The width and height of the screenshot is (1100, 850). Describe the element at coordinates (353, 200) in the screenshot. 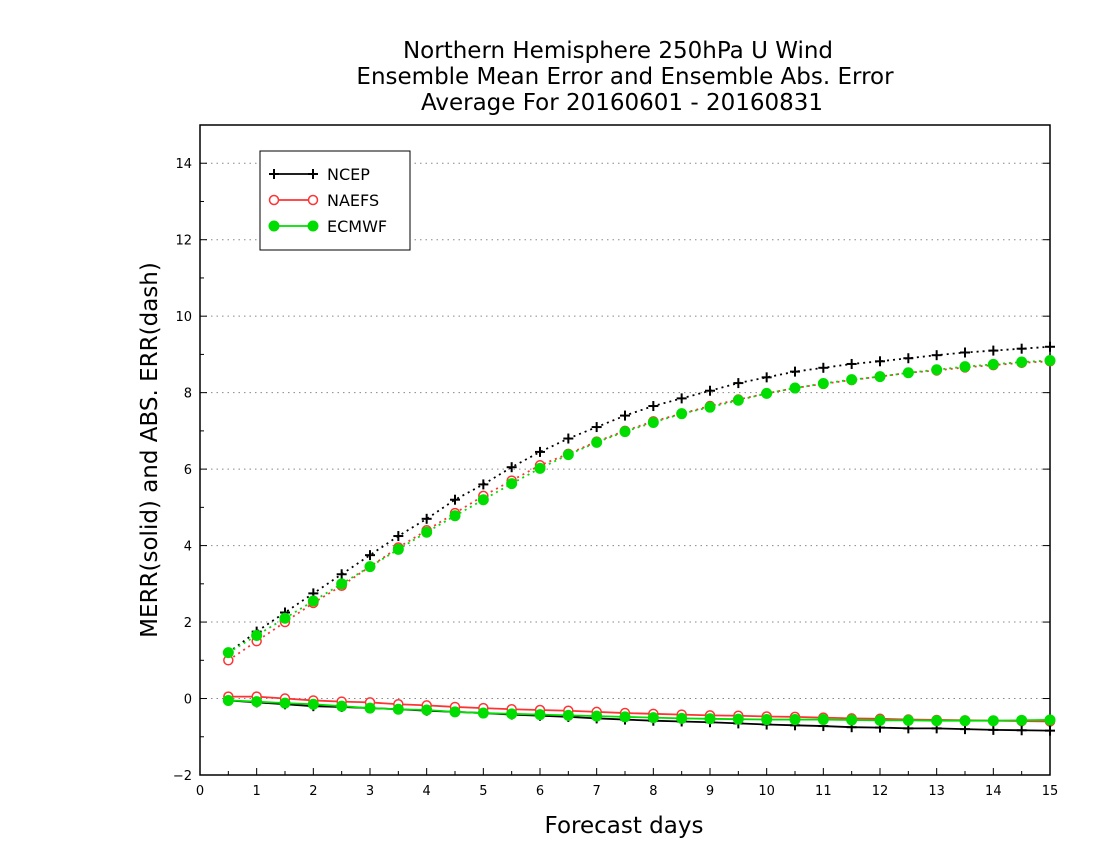

I see `legend-label-naefs: NAEFS` at that location.